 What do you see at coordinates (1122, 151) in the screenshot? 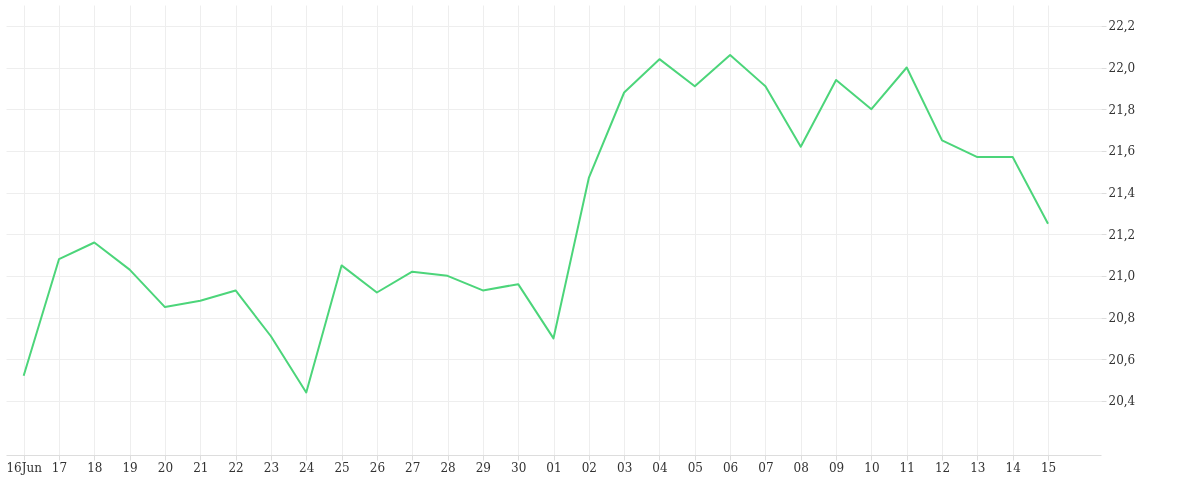
I see `y-tick-label: 21,6` at bounding box center [1122, 151].